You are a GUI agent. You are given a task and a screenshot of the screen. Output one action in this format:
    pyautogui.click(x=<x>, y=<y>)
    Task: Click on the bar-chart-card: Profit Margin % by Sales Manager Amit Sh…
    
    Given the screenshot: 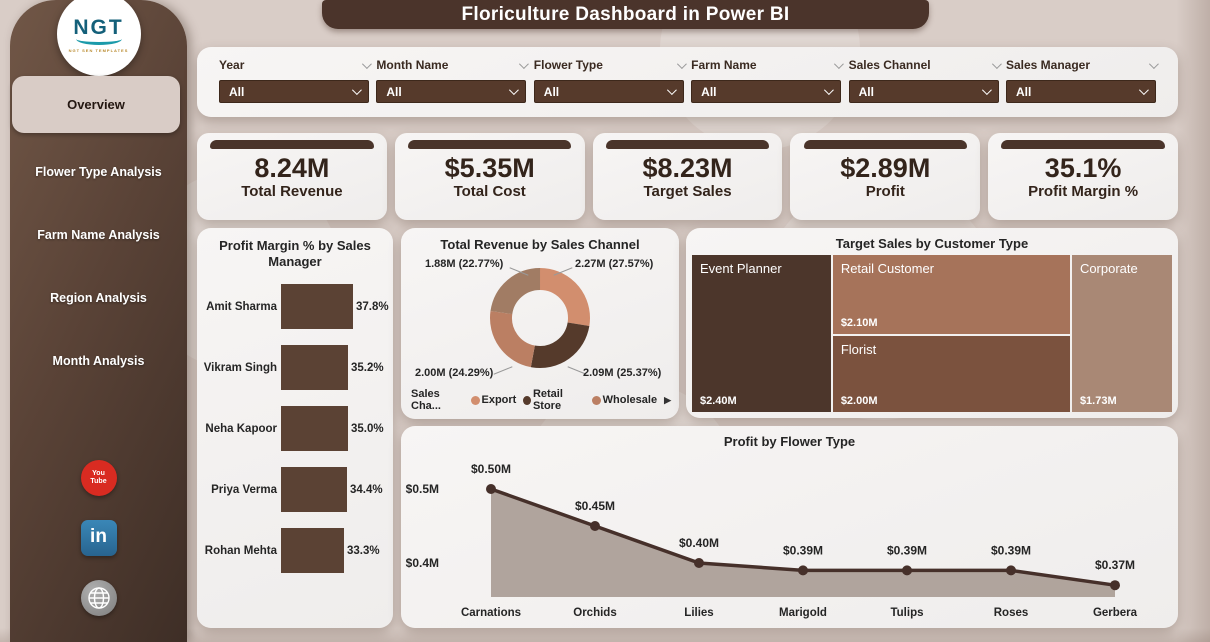 What is the action you would take?
    pyautogui.click(x=295, y=428)
    